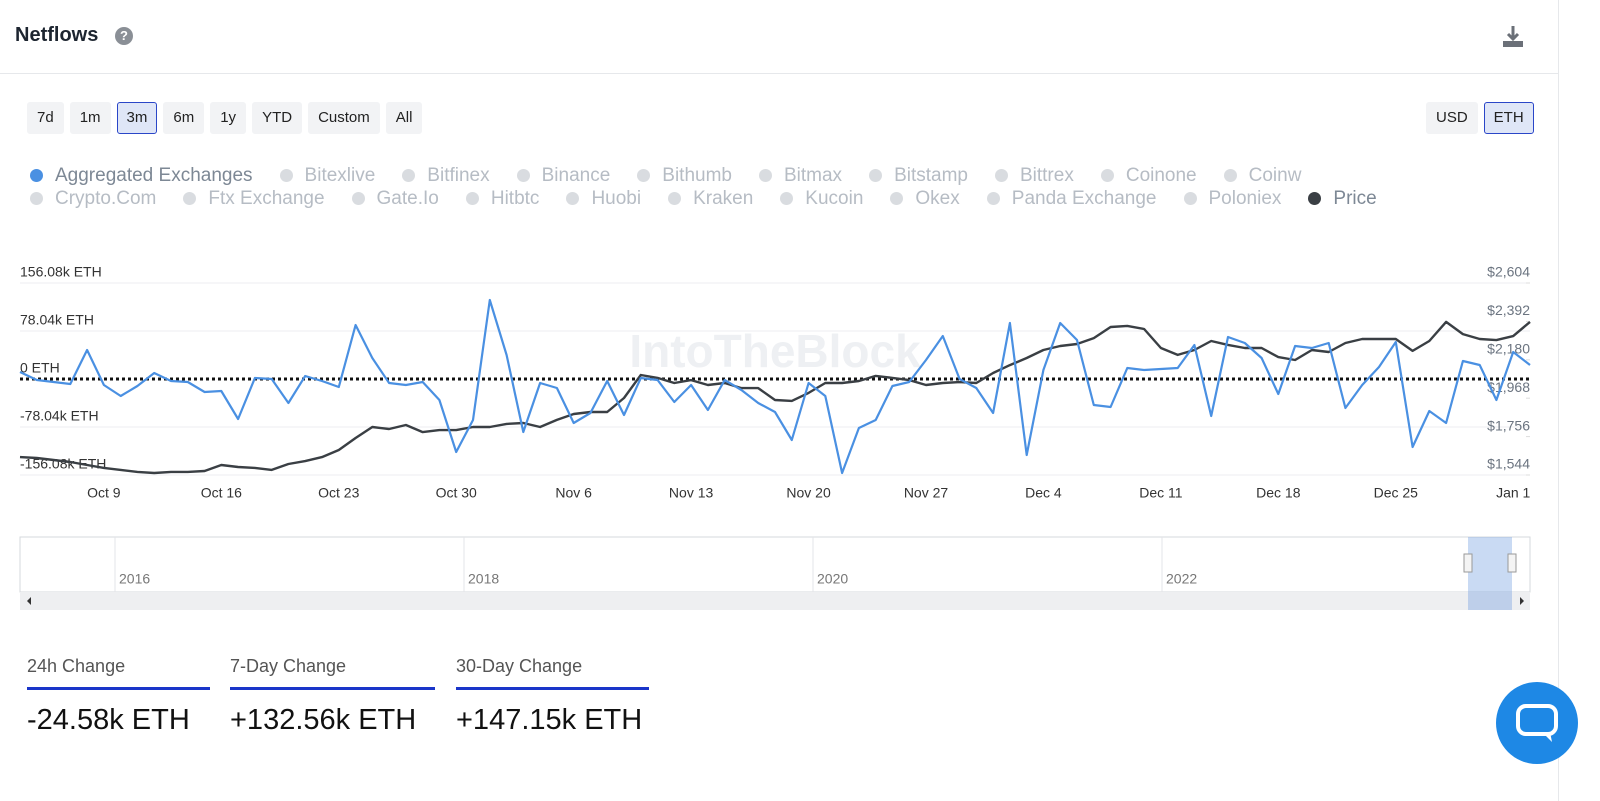 The height and width of the screenshot is (801, 1600). What do you see at coordinates (1181, 579) in the screenshot?
I see `navigator-label: 2022` at bounding box center [1181, 579].